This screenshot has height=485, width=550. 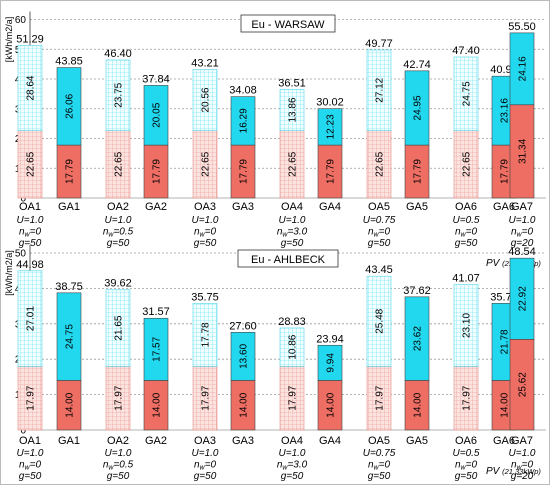 I want to click on bar-top-oa5, so click(x=379, y=321).